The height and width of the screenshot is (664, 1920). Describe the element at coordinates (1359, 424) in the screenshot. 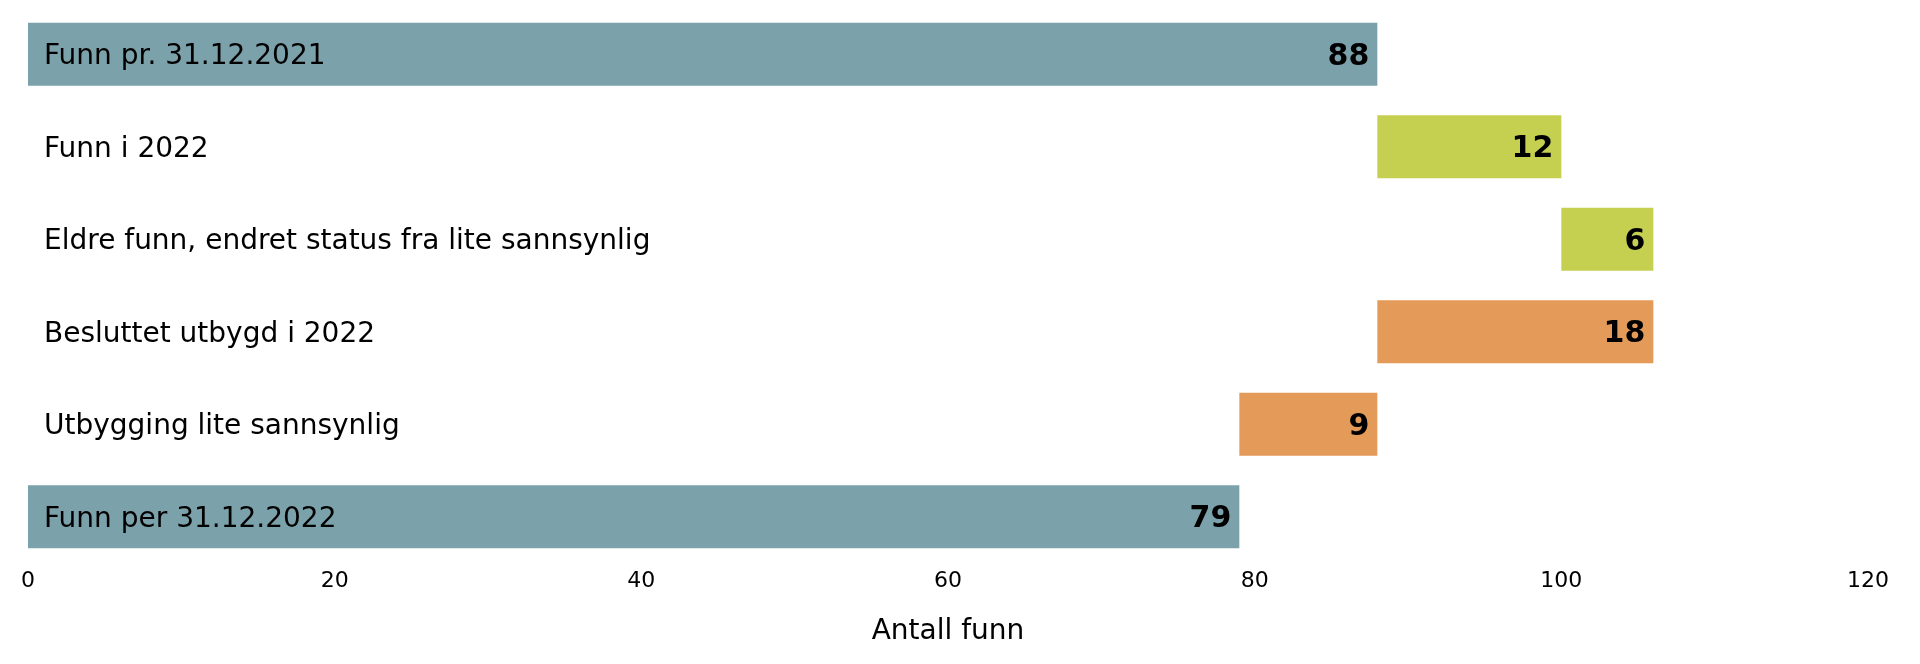

I see `data-label: 9` at that location.